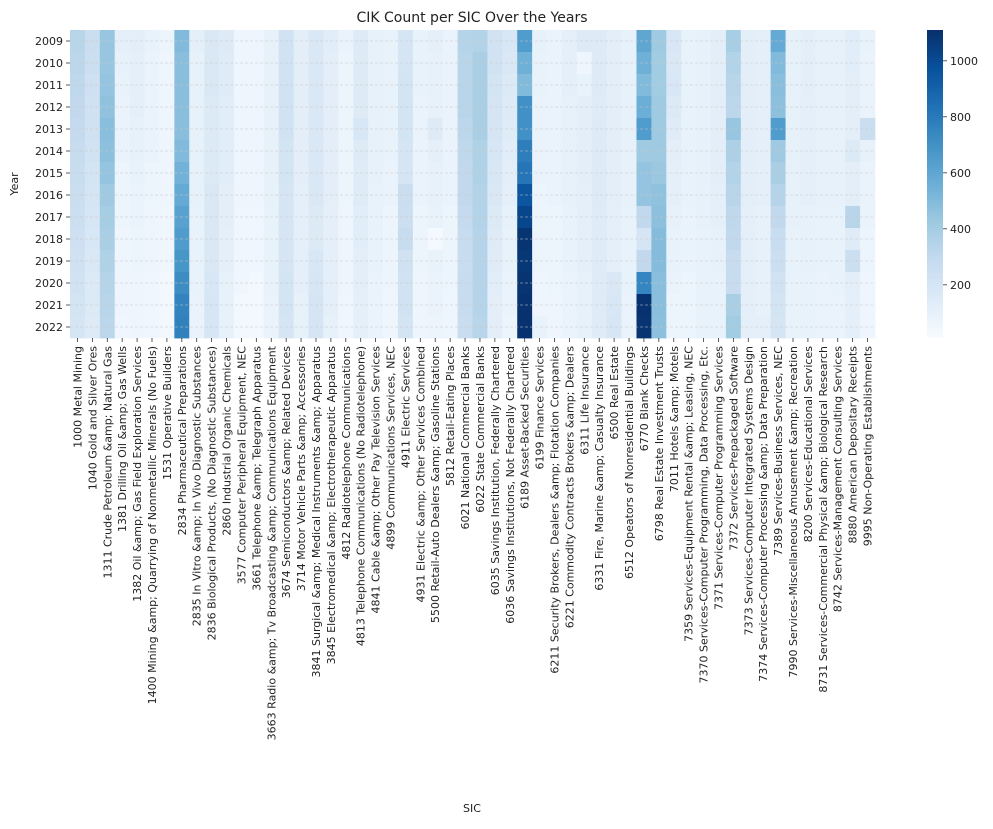 This screenshot has height=829, width=993. I want to click on x-tick-label: 1531 Operative Builders, so click(167, 413).